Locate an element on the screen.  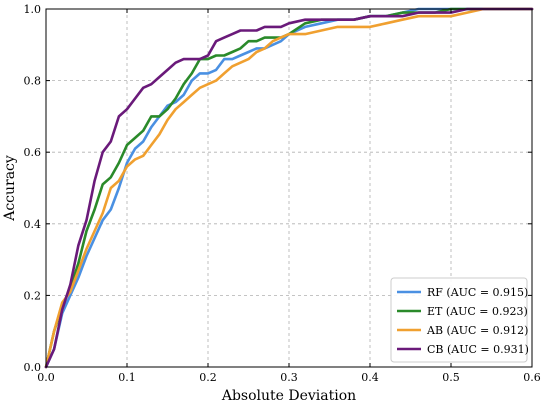
y-axis-title: Accuracy is located at coordinates (10, 188).